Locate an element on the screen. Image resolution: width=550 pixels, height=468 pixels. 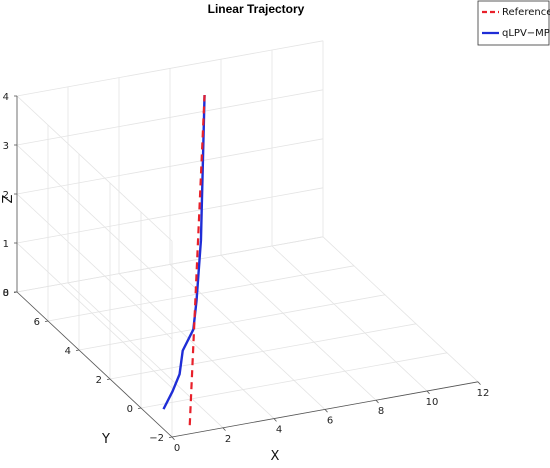
y-tick-label: 2 is located at coordinates (99, 380).